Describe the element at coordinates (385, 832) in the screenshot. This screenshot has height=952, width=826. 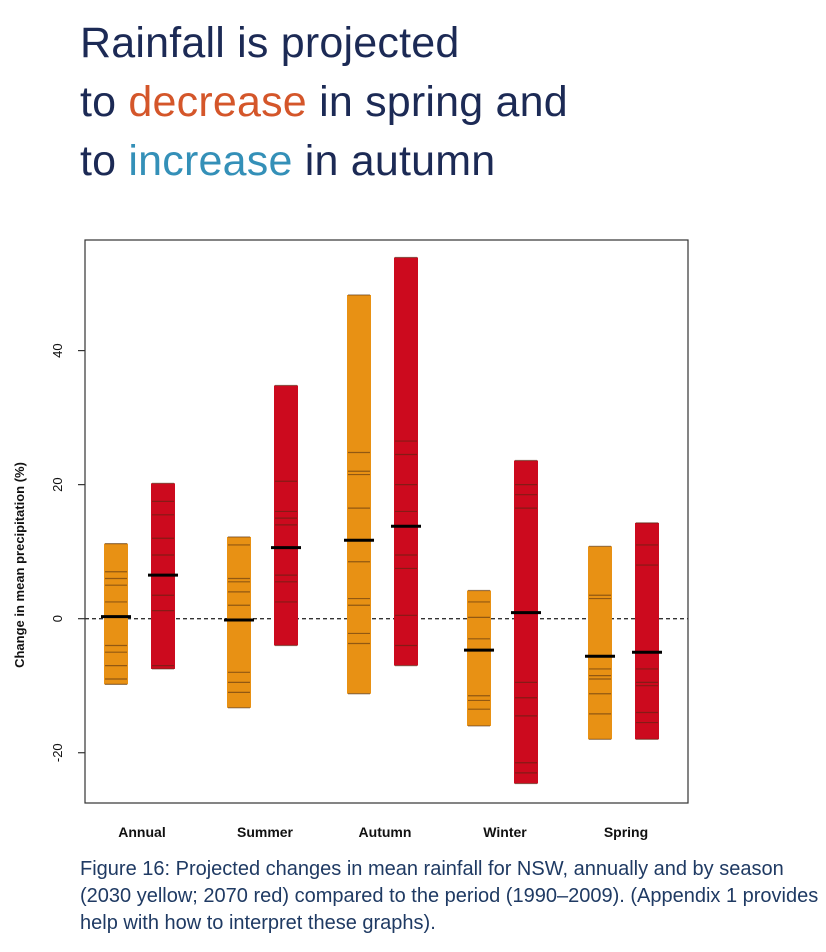
I see `x-category-label: Autumn` at that location.